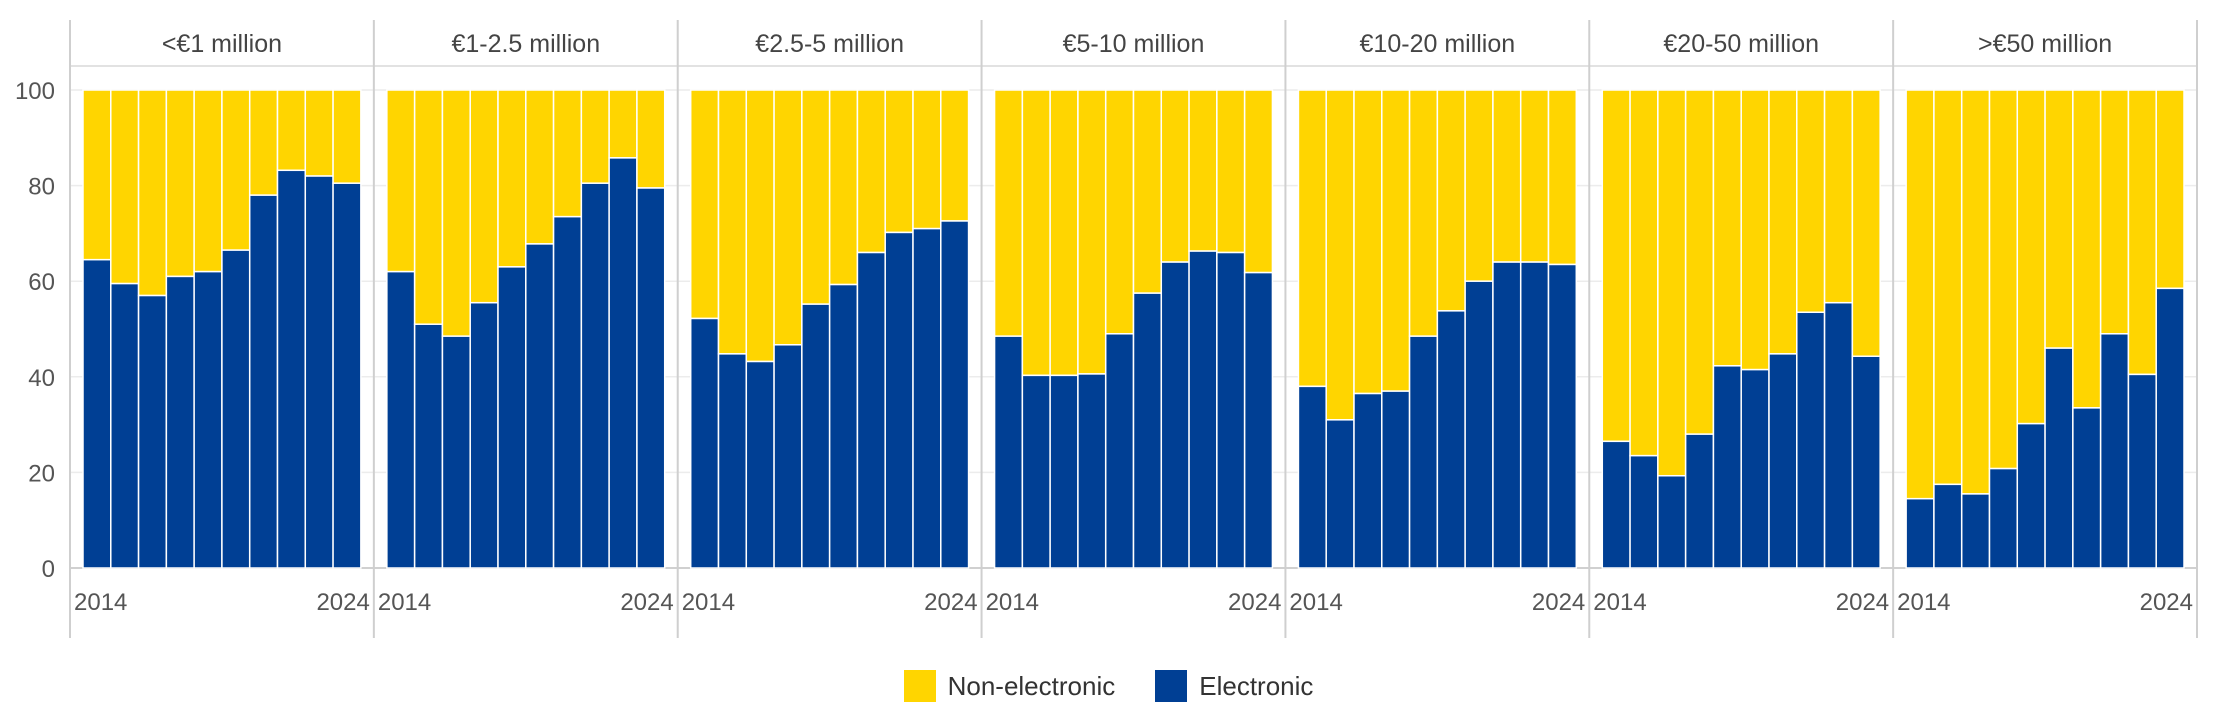  What do you see at coordinates (1741, 44) in the screenshot?
I see `panel-title: €20-50 million` at bounding box center [1741, 44].